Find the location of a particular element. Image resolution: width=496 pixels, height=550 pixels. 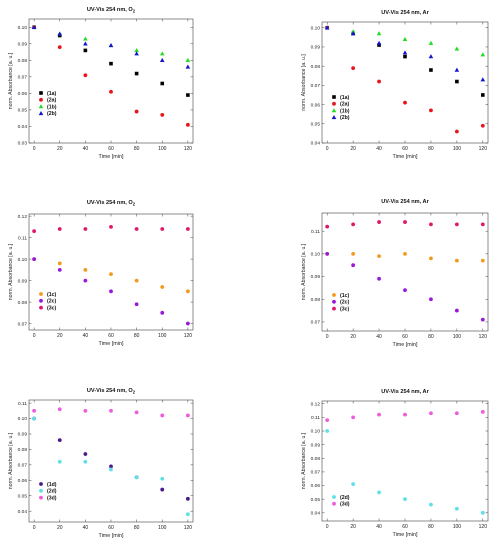

legend-label: (1a) is located at coordinates (51, 94).